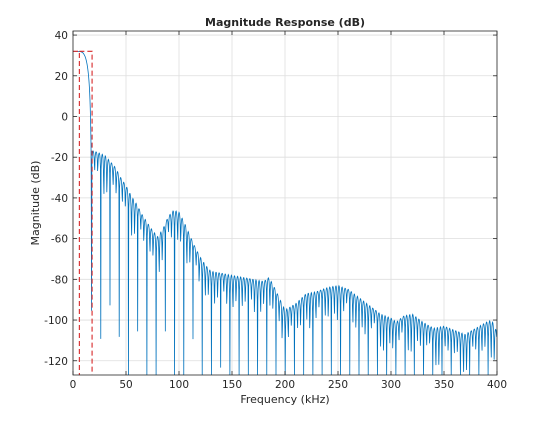  I want to click on chart-title: Magnitude Response (dB), so click(285, 22).